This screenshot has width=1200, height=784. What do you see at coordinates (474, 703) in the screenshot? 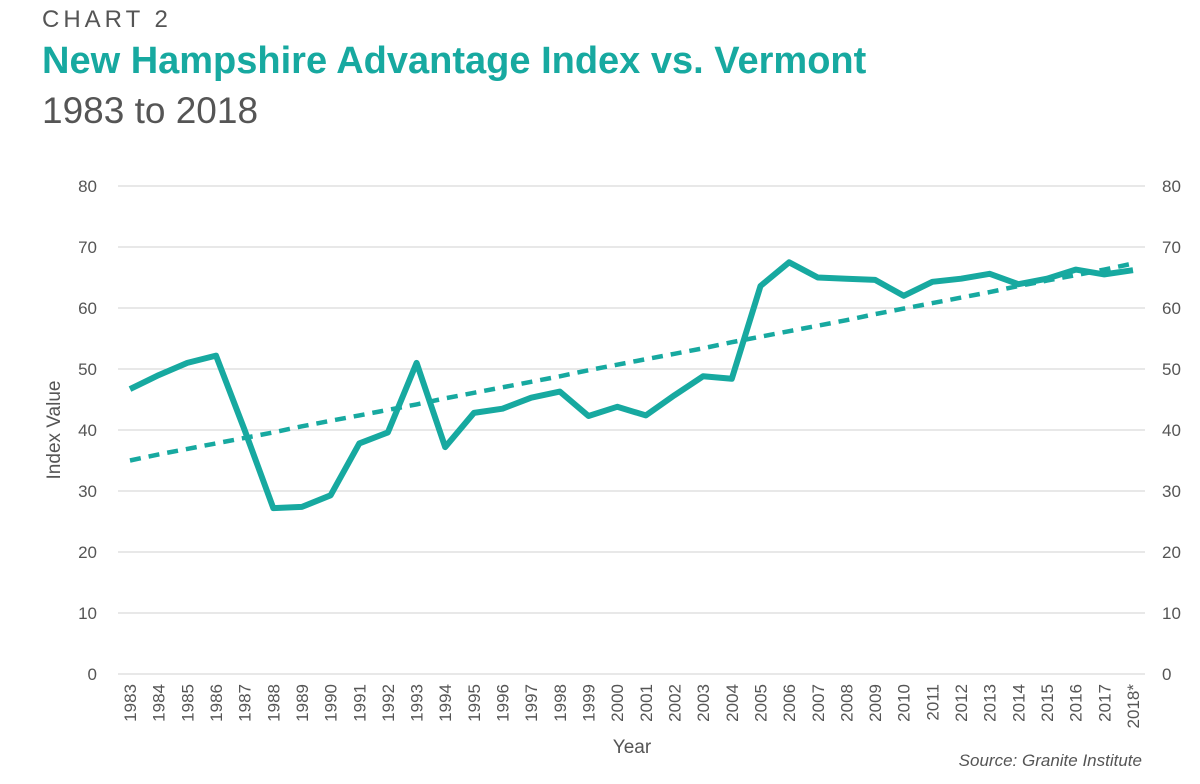
I see `x-tick-label: 1995` at bounding box center [474, 703].